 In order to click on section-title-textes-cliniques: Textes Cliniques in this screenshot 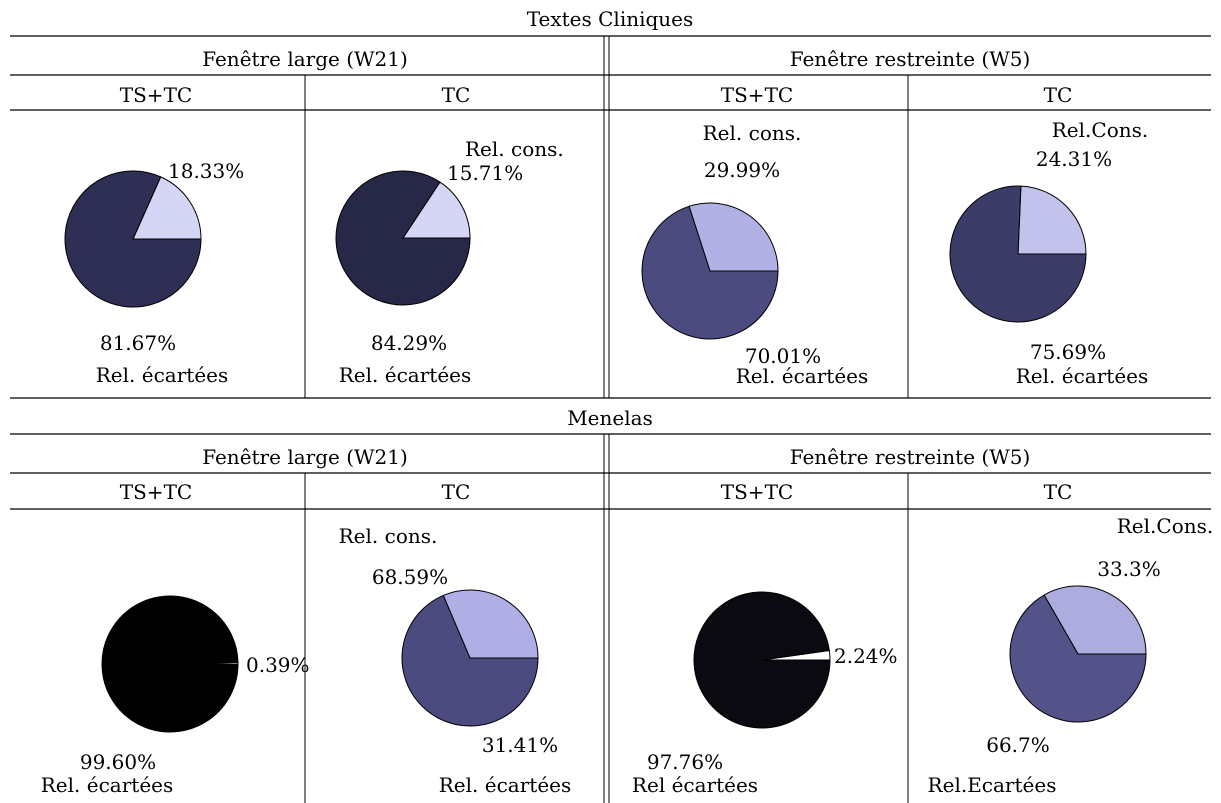, I will do `click(610, 19)`.